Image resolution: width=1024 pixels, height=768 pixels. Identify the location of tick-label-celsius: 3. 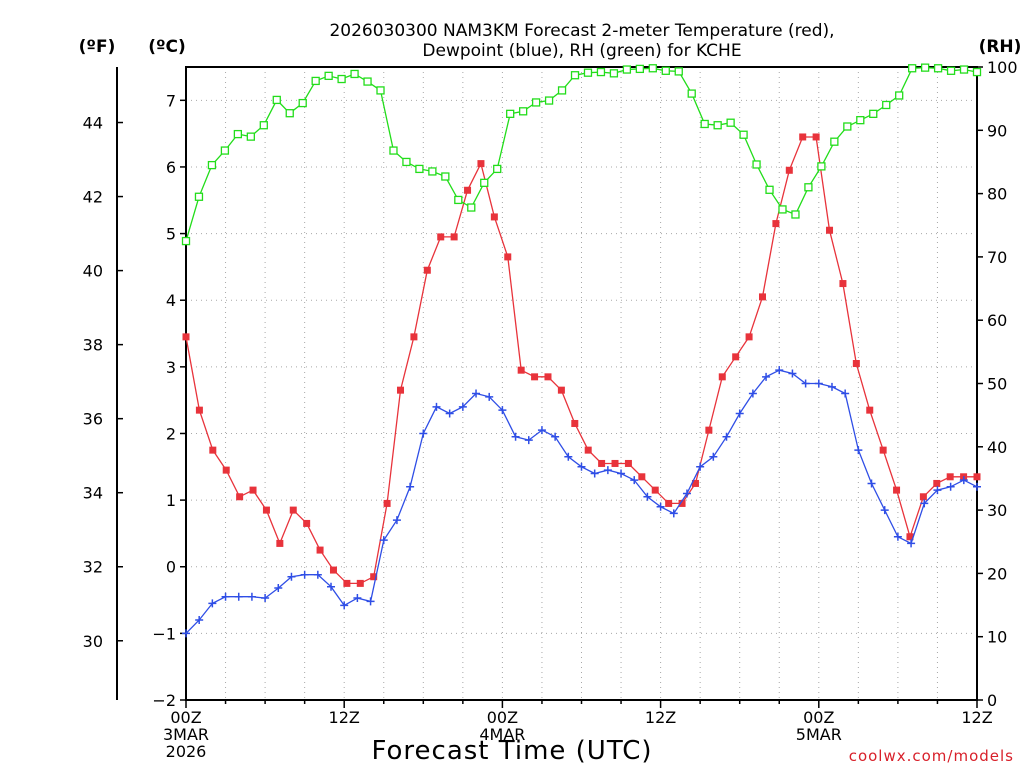
(171, 367).